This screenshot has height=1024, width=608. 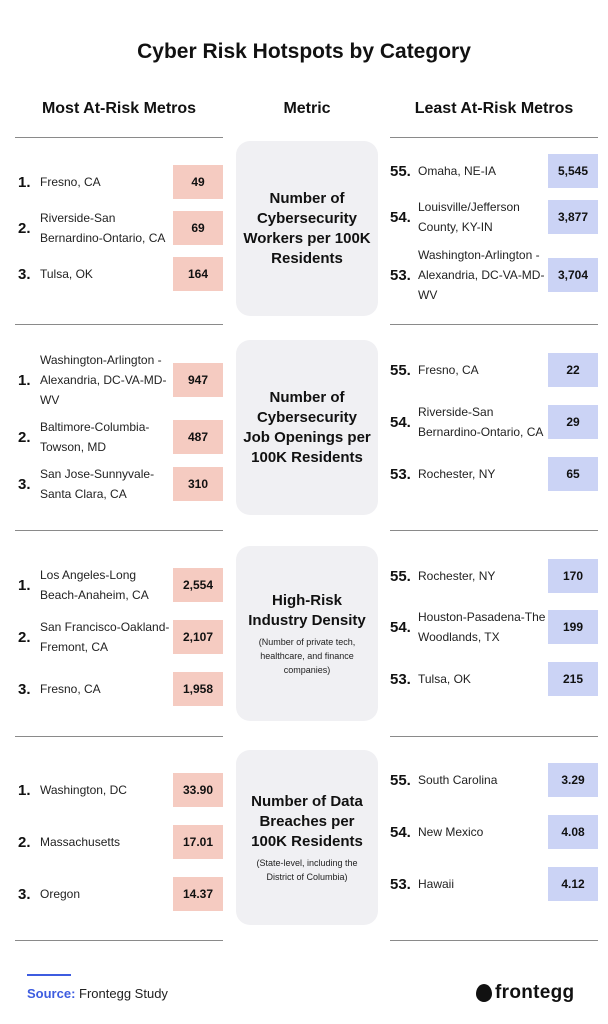 I want to click on least-at-risk-row: 55. Omaha, NE-IA 5,545, so click(x=494, y=171).